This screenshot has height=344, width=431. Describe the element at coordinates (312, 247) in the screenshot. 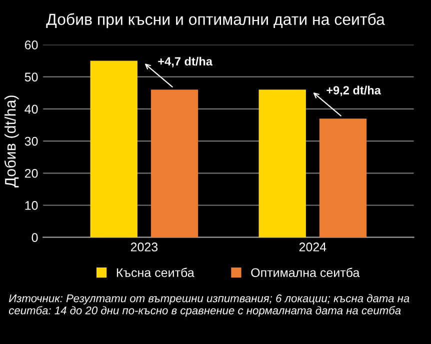

I see `x-tick-label: 2024` at that location.